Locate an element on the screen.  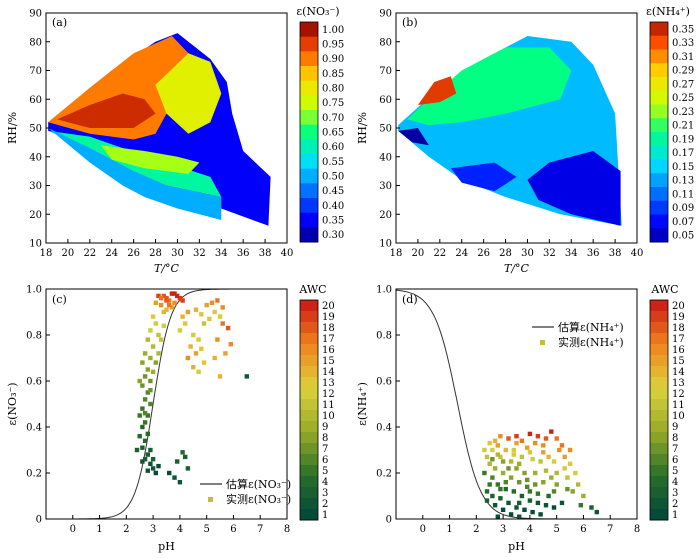
colorbar-tick-label: 0.60 is located at coordinates (333, 147).